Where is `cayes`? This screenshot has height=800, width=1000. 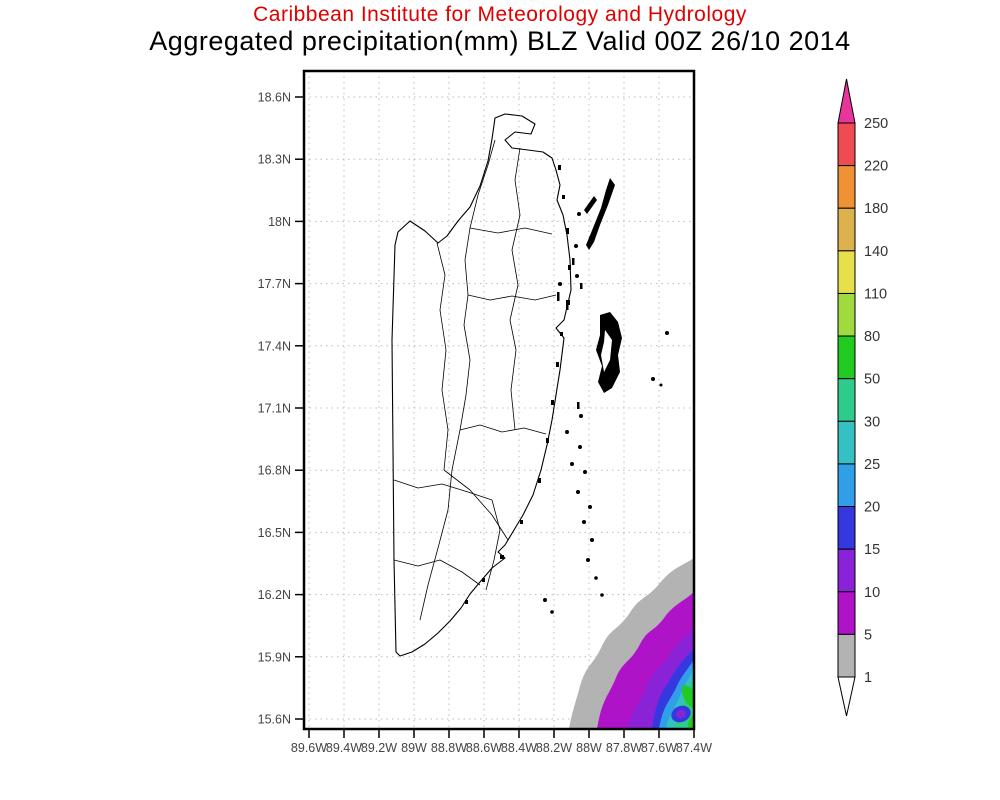
cayes is located at coordinates (606, 396).